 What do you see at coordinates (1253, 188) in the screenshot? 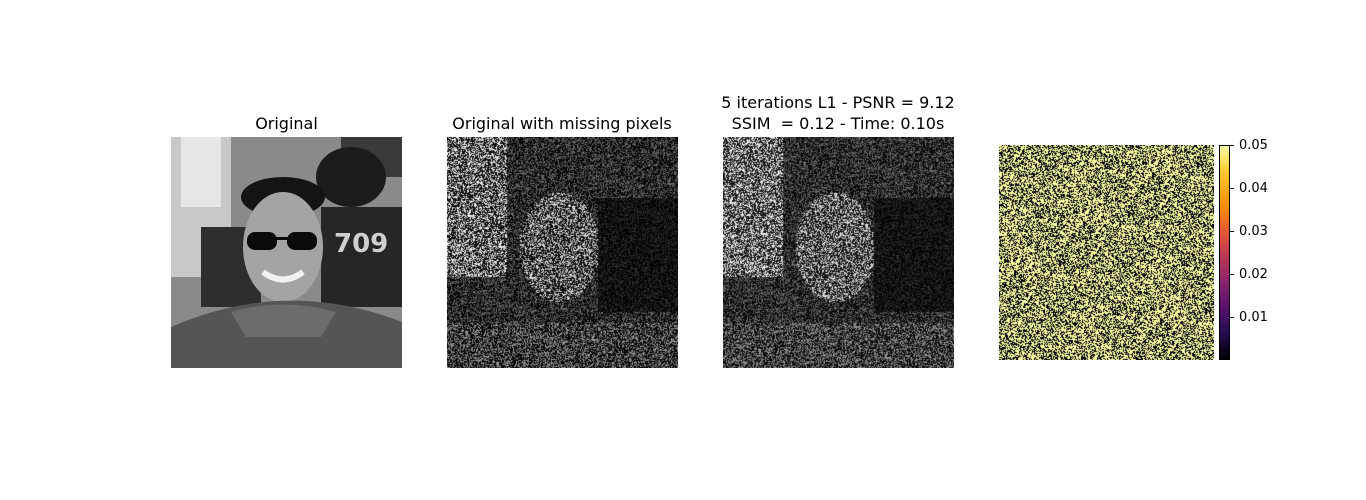
I see `colorbar-label-004: 0.04` at bounding box center [1253, 188].